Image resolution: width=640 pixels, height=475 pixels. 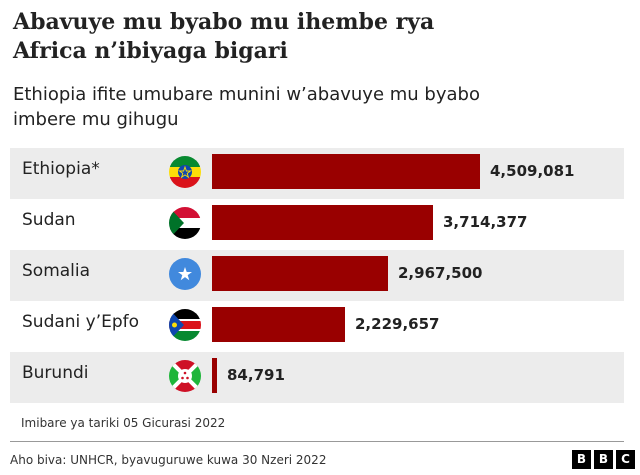 What do you see at coordinates (485, 222) in the screenshot?
I see `value-label: 3,714,377` at bounding box center [485, 222].